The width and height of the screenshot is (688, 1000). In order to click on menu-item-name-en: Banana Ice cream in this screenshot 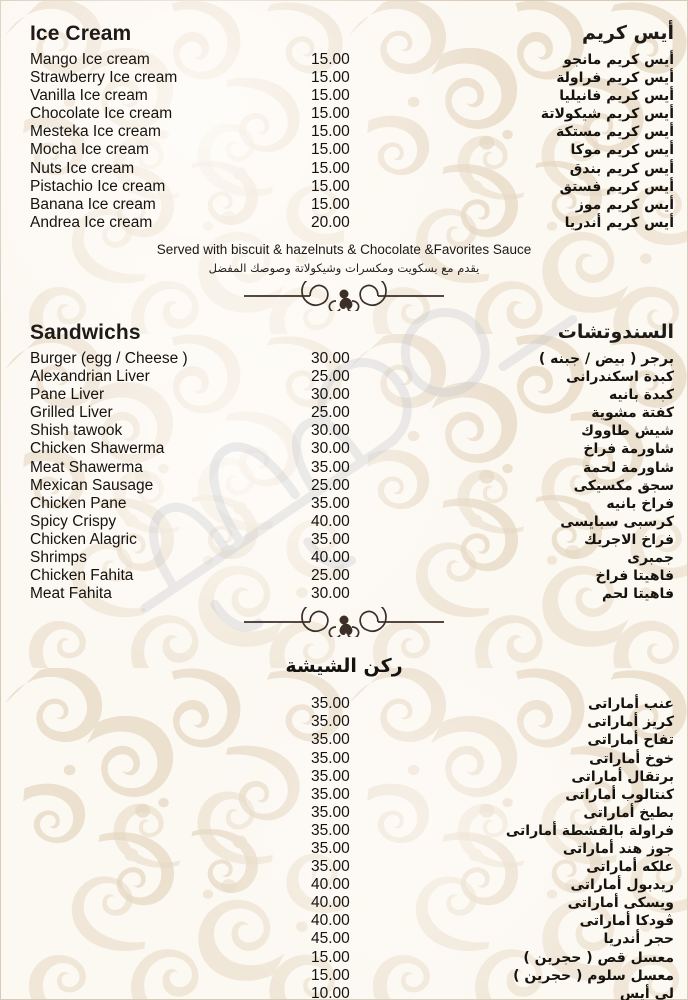, I will do `click(93, 204)`.